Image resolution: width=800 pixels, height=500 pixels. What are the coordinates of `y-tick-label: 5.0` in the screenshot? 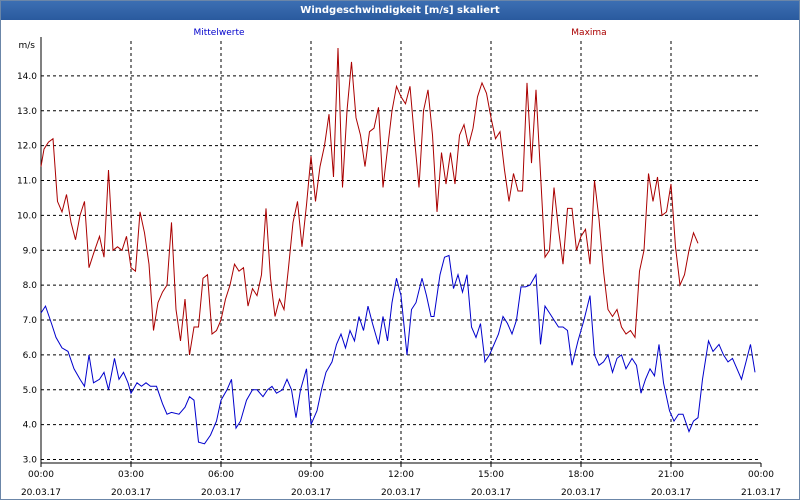 It's located at (30, 391).